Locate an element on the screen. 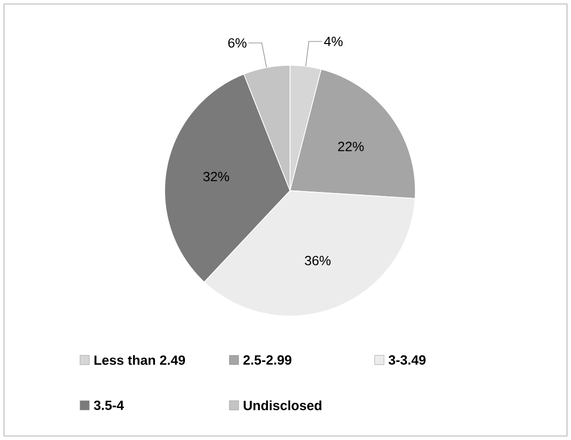  legend-label: Undisclosed is located at coordinates (283, 405).